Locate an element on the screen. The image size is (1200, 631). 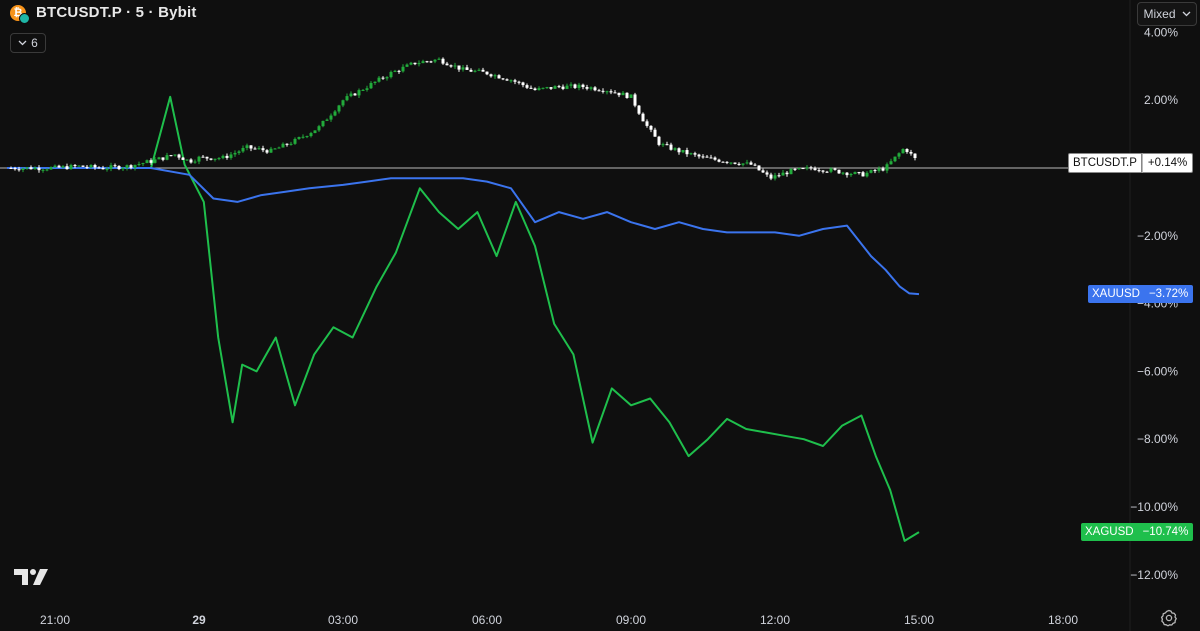
indicators-collapse-button: 6 is located at coordinates (28, 43).